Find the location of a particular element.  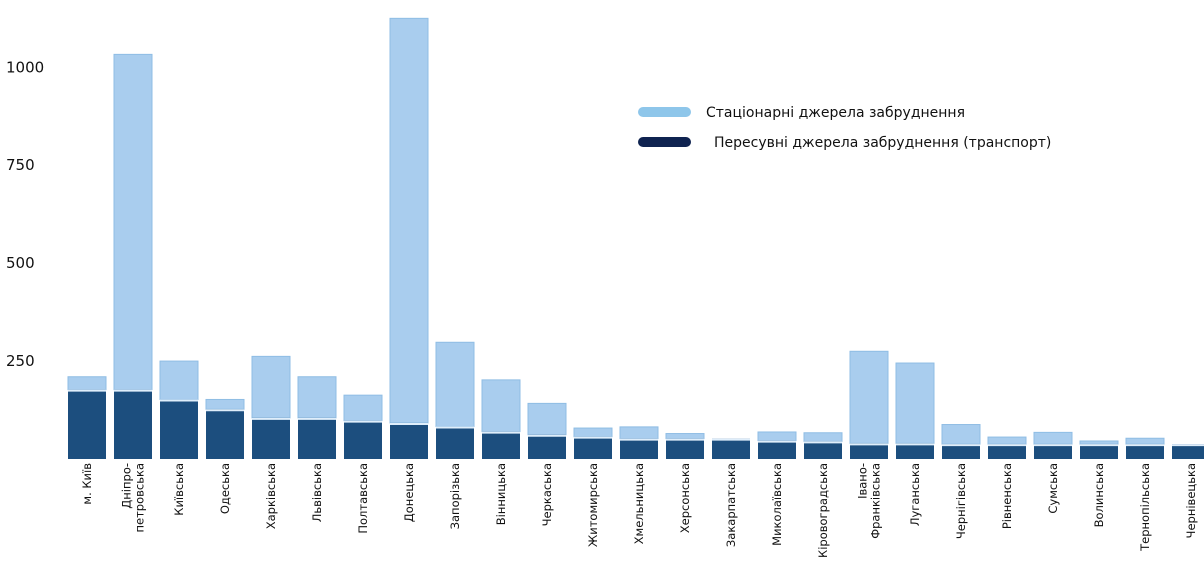

x-tick-label: Хмельницька is located at coordinates (639, 503).